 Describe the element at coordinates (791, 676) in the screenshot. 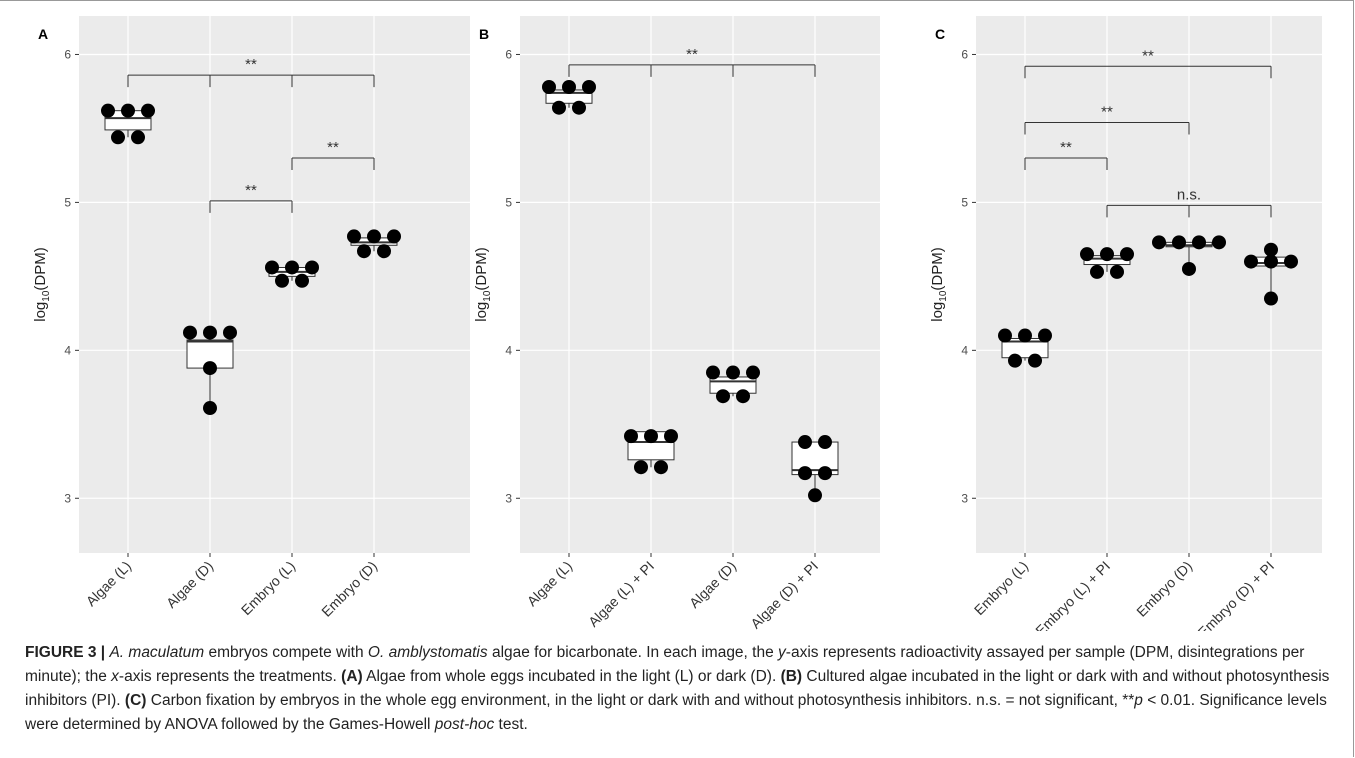

I see `caption-text: (B)` at that location.